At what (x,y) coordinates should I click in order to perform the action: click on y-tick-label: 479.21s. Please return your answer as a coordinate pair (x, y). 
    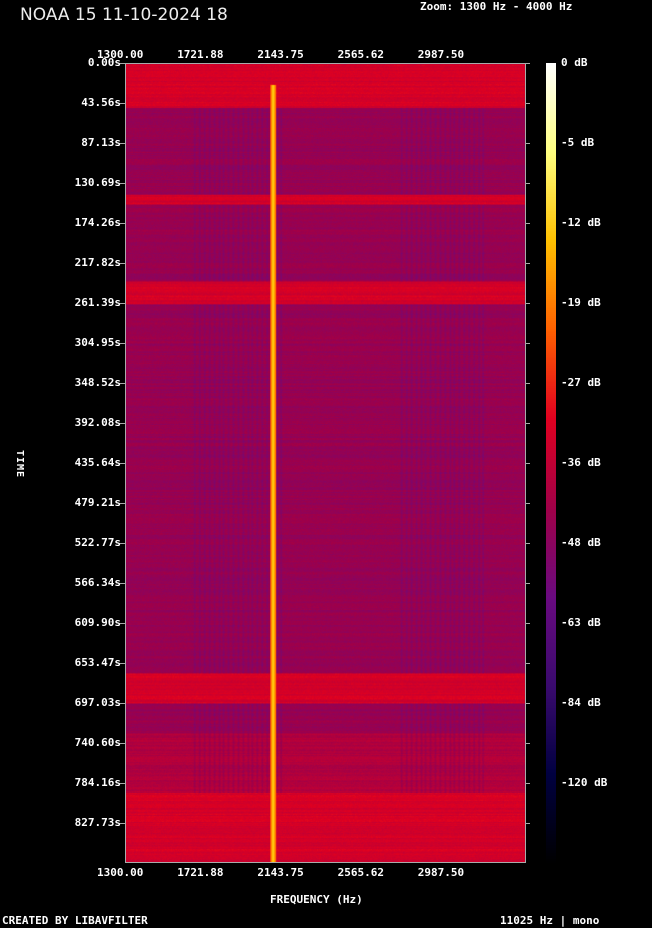
    Looking at the image, I should click on (97, 502).